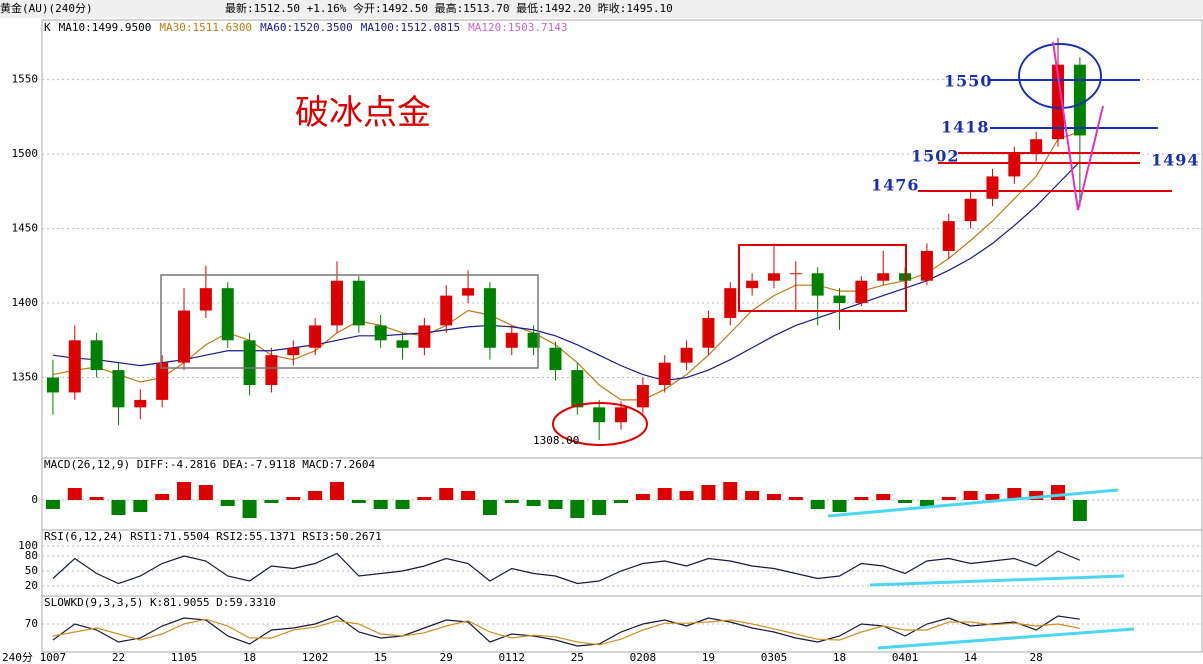  I want to click on y-tick-label: 1500, so click(25, 153).